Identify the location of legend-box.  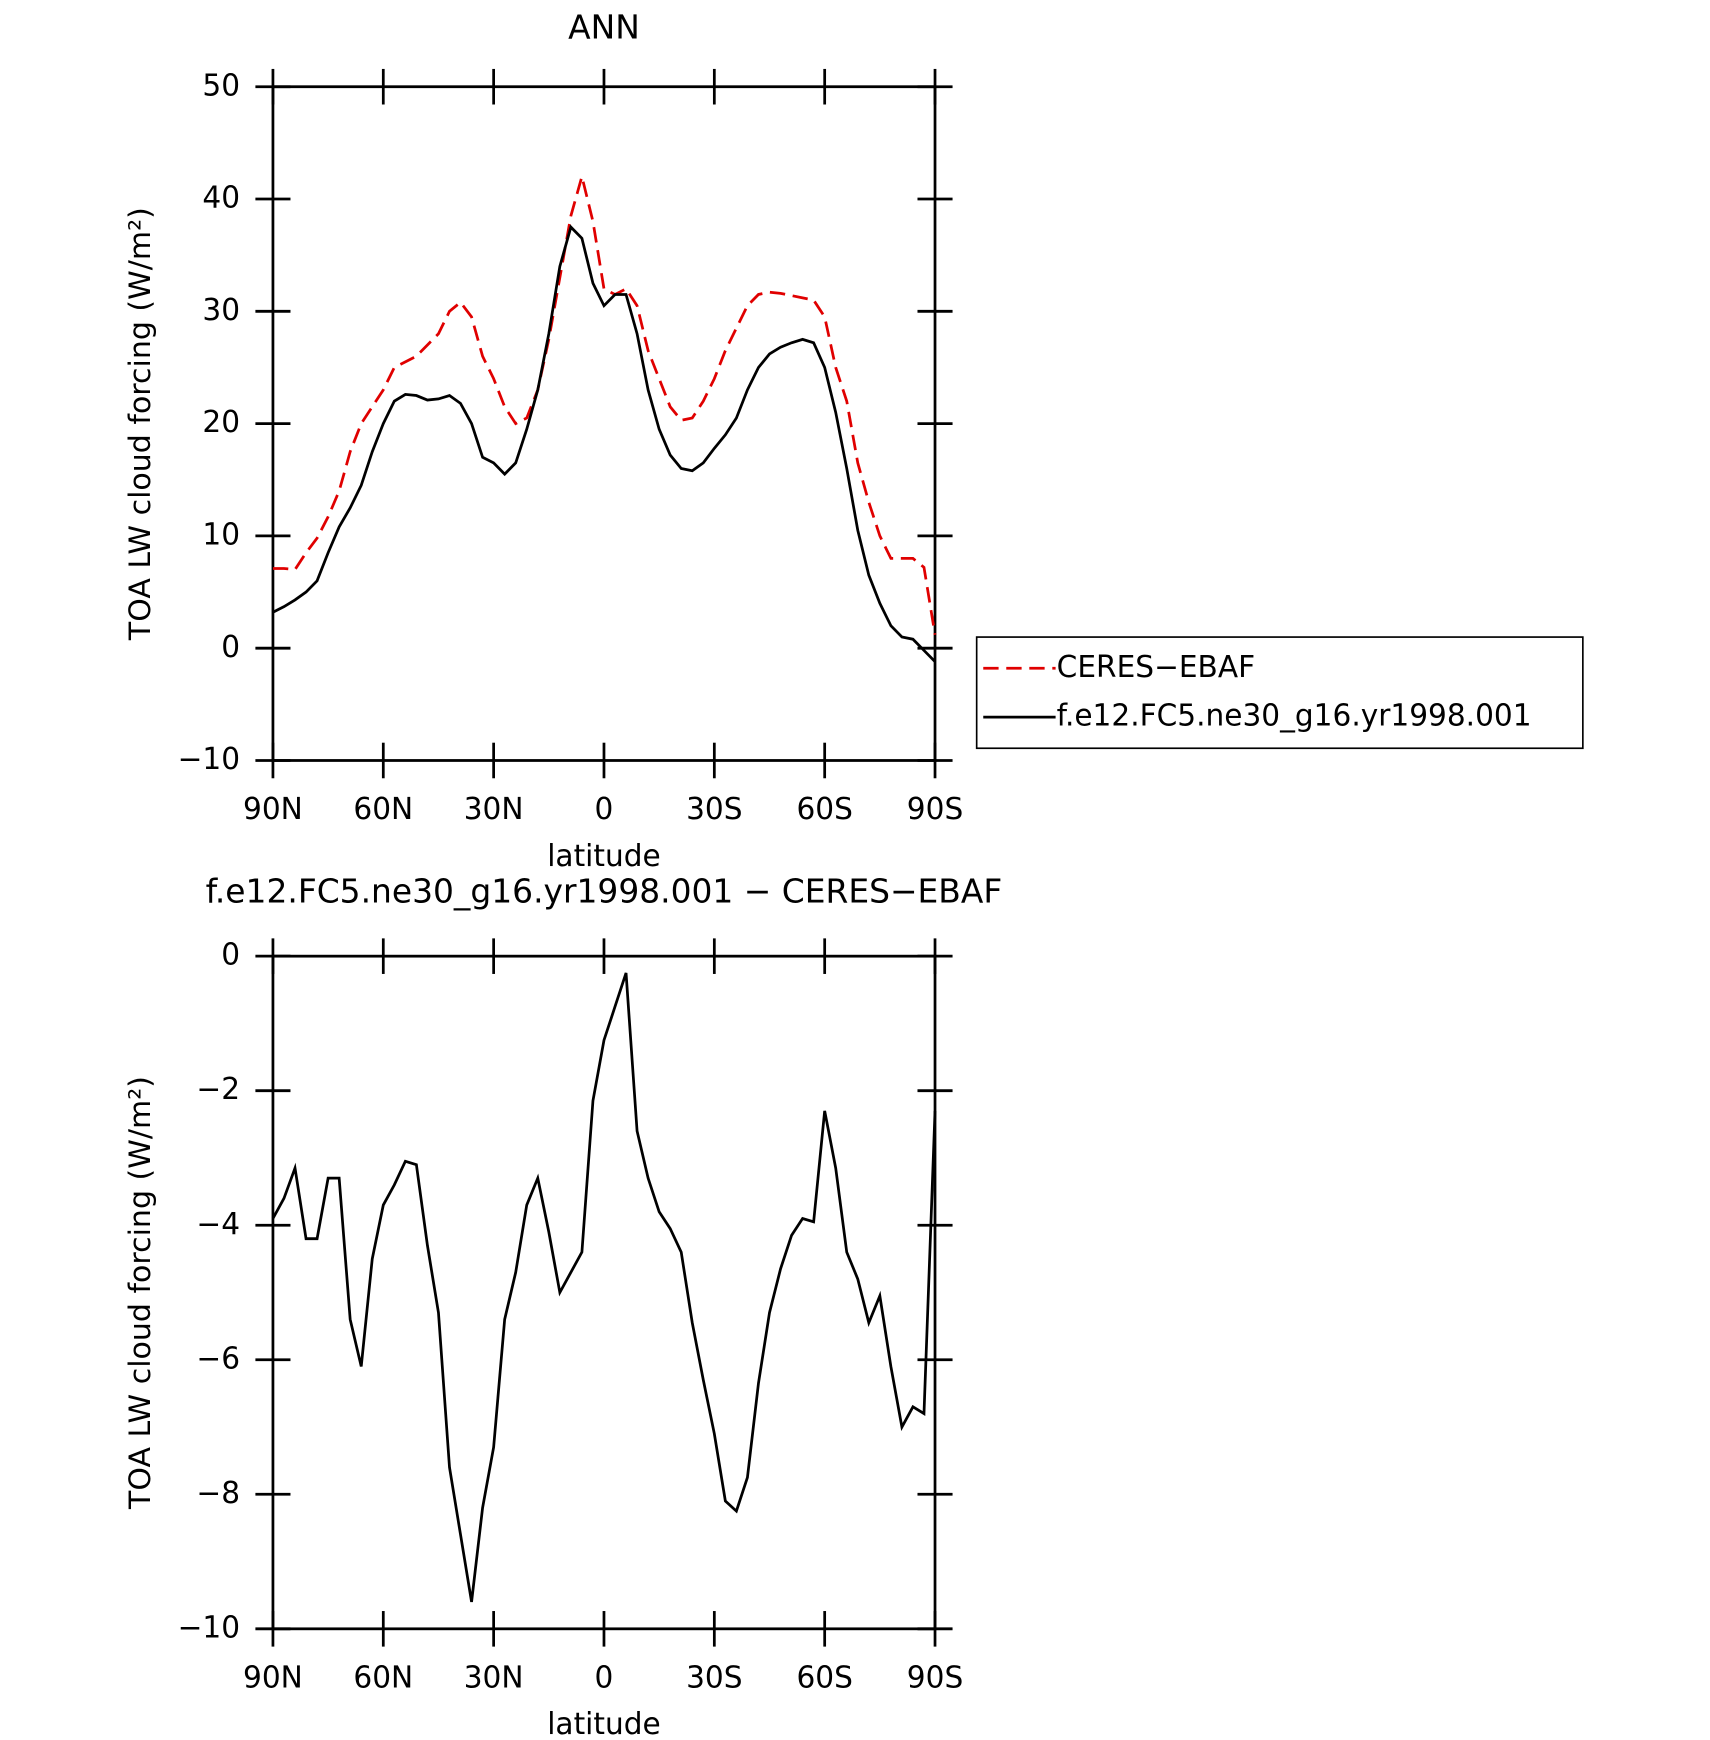
(1279, 693).